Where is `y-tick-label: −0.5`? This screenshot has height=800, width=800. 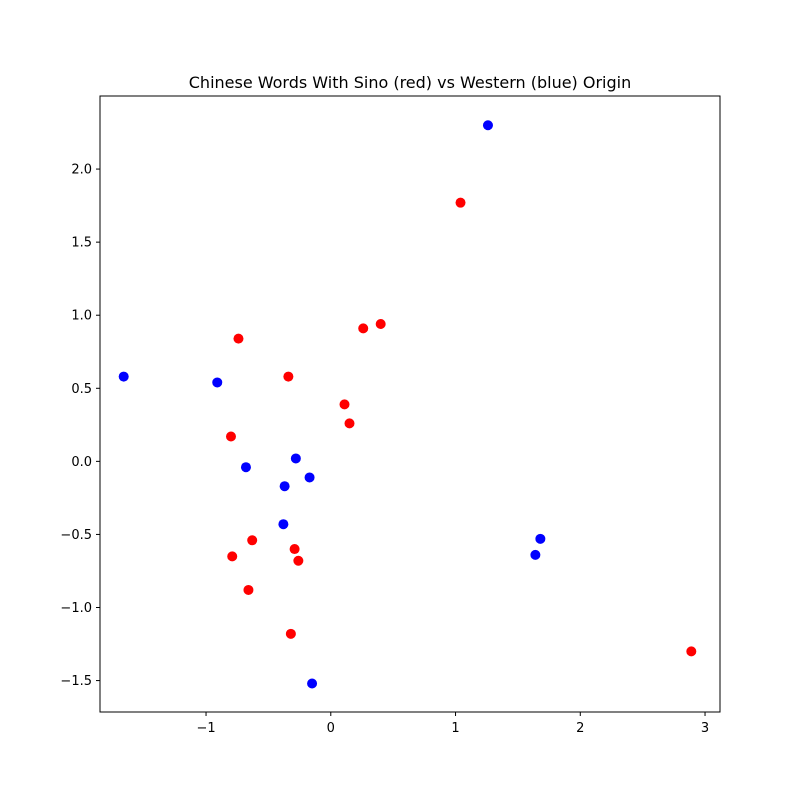 y-tick-label: −0.5 is located at coordinates (76, 535).